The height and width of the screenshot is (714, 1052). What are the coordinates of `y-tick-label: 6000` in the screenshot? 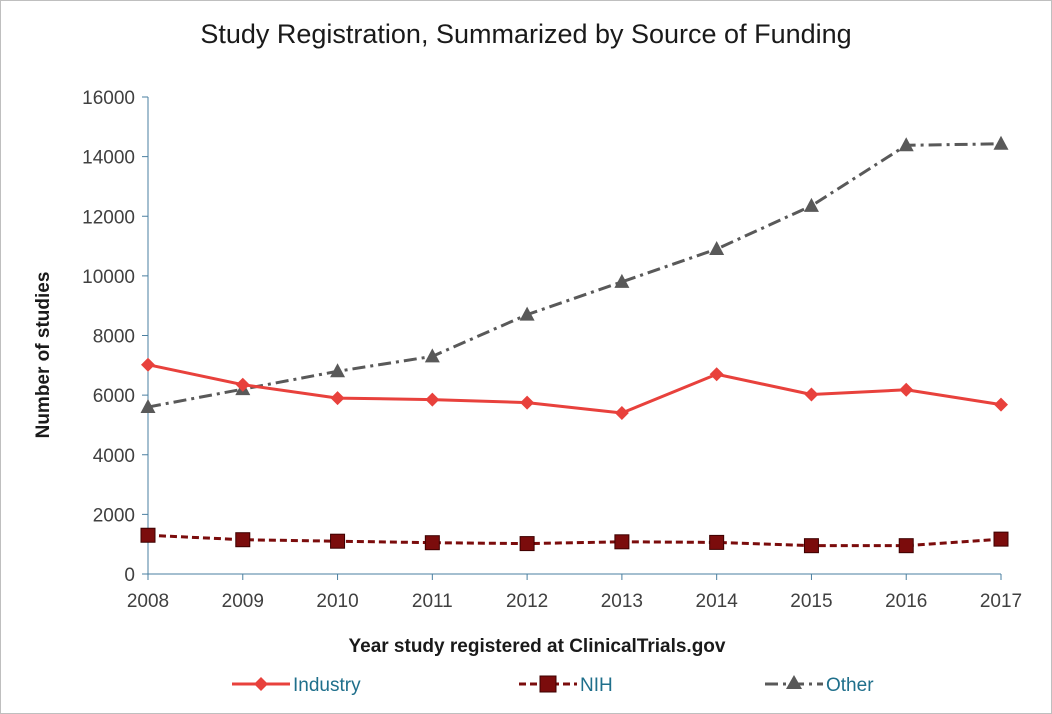 It's located at (114, 396).